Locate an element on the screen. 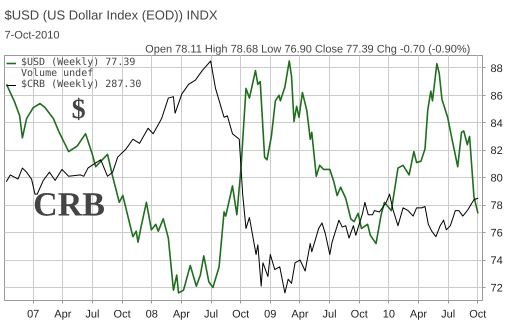 The width and height of the screenshot is (505, 323). annotation: $ is located at coordinates (79, 109).